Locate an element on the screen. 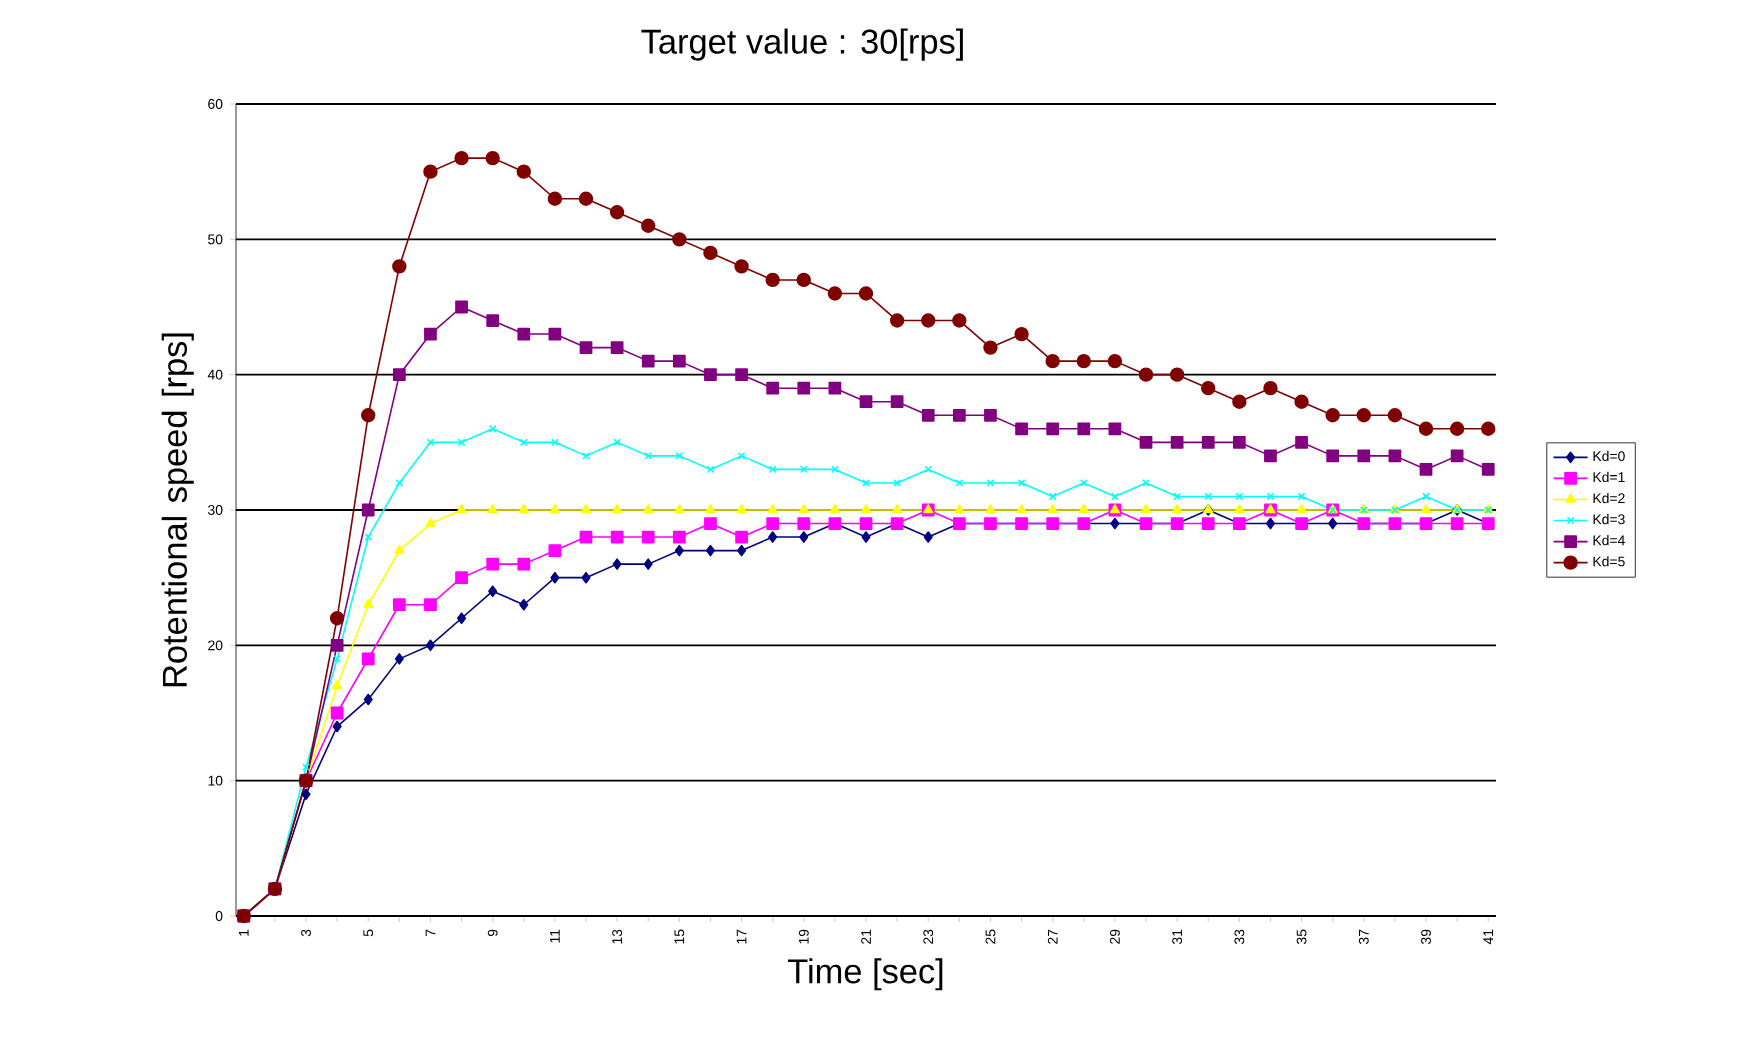 The width and height of the screenshot is (1756, 1062). chart-title: Target value : 30[rps] is located at coordinates (802, 44).